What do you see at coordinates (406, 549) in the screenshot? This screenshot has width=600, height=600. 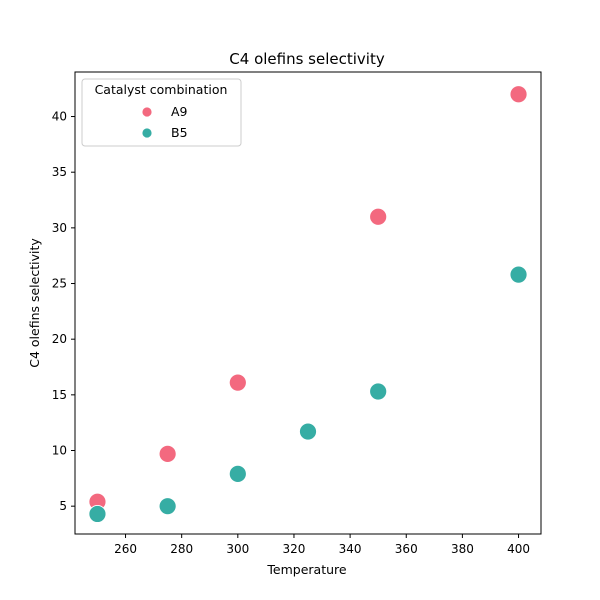 I see `x-tick-label: 360` at bounding box center [406, 549].